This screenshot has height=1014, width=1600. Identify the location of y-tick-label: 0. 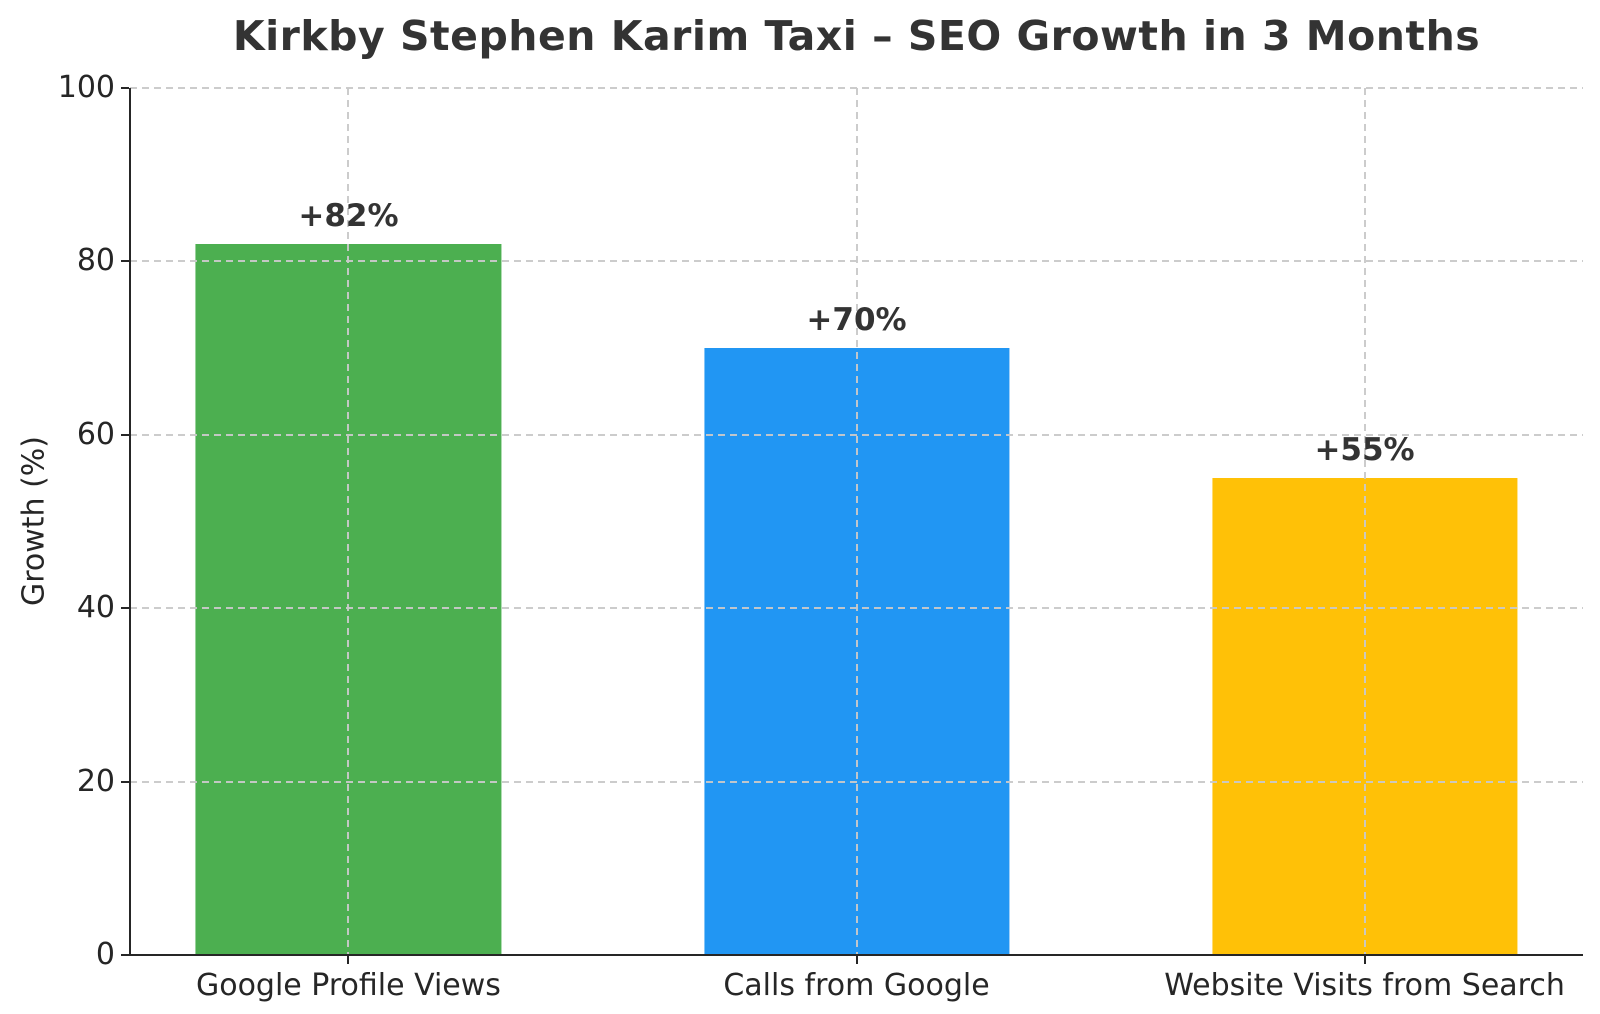
(105, 954).